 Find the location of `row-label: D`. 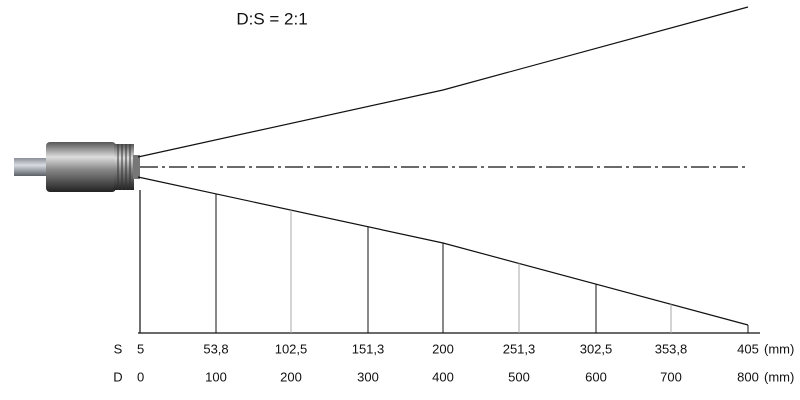

row-label: D is located at coordinates (117, 376).